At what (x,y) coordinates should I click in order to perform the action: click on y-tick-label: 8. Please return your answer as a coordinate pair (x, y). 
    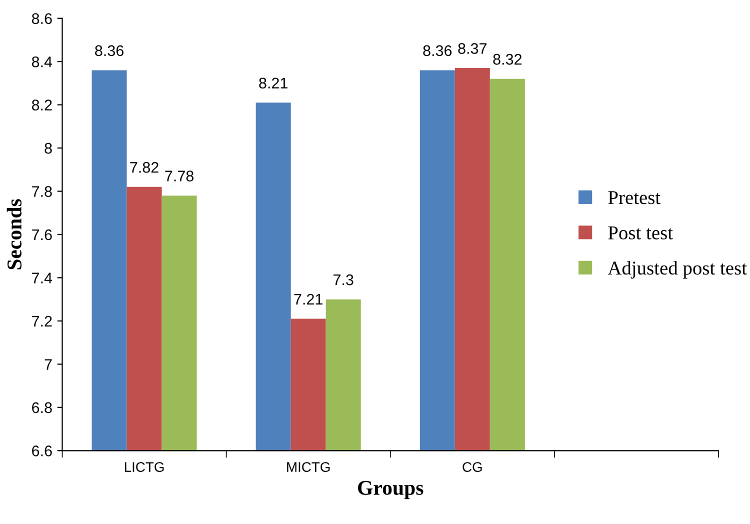
    Looking at the image, I should click on (48, 148).